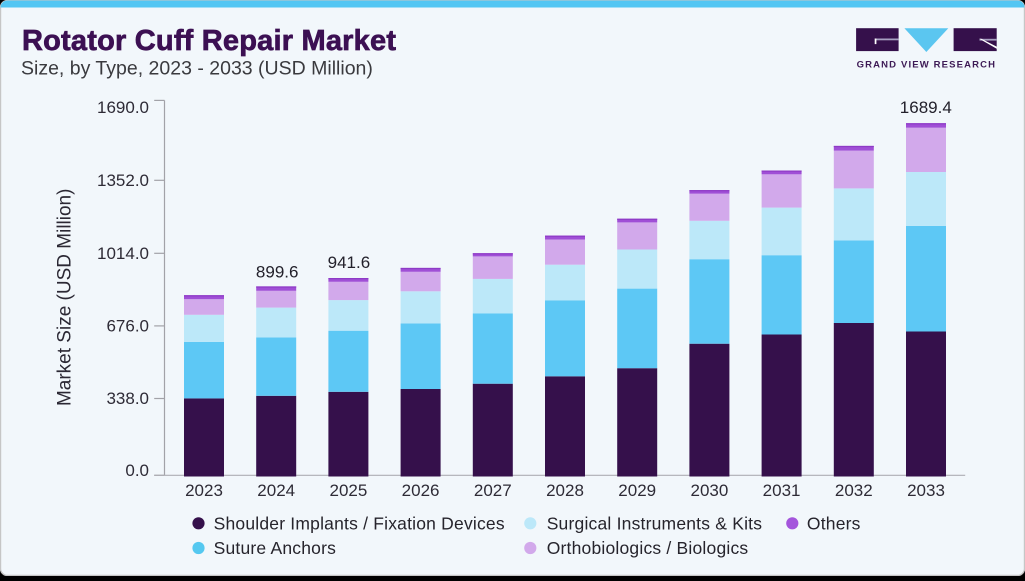 This screenshot has height=581, width=1025. What do you see at coordinates (137, 470) in the screenshot?
I see `svg-text: 0.0` at bounding box center [137, 470].